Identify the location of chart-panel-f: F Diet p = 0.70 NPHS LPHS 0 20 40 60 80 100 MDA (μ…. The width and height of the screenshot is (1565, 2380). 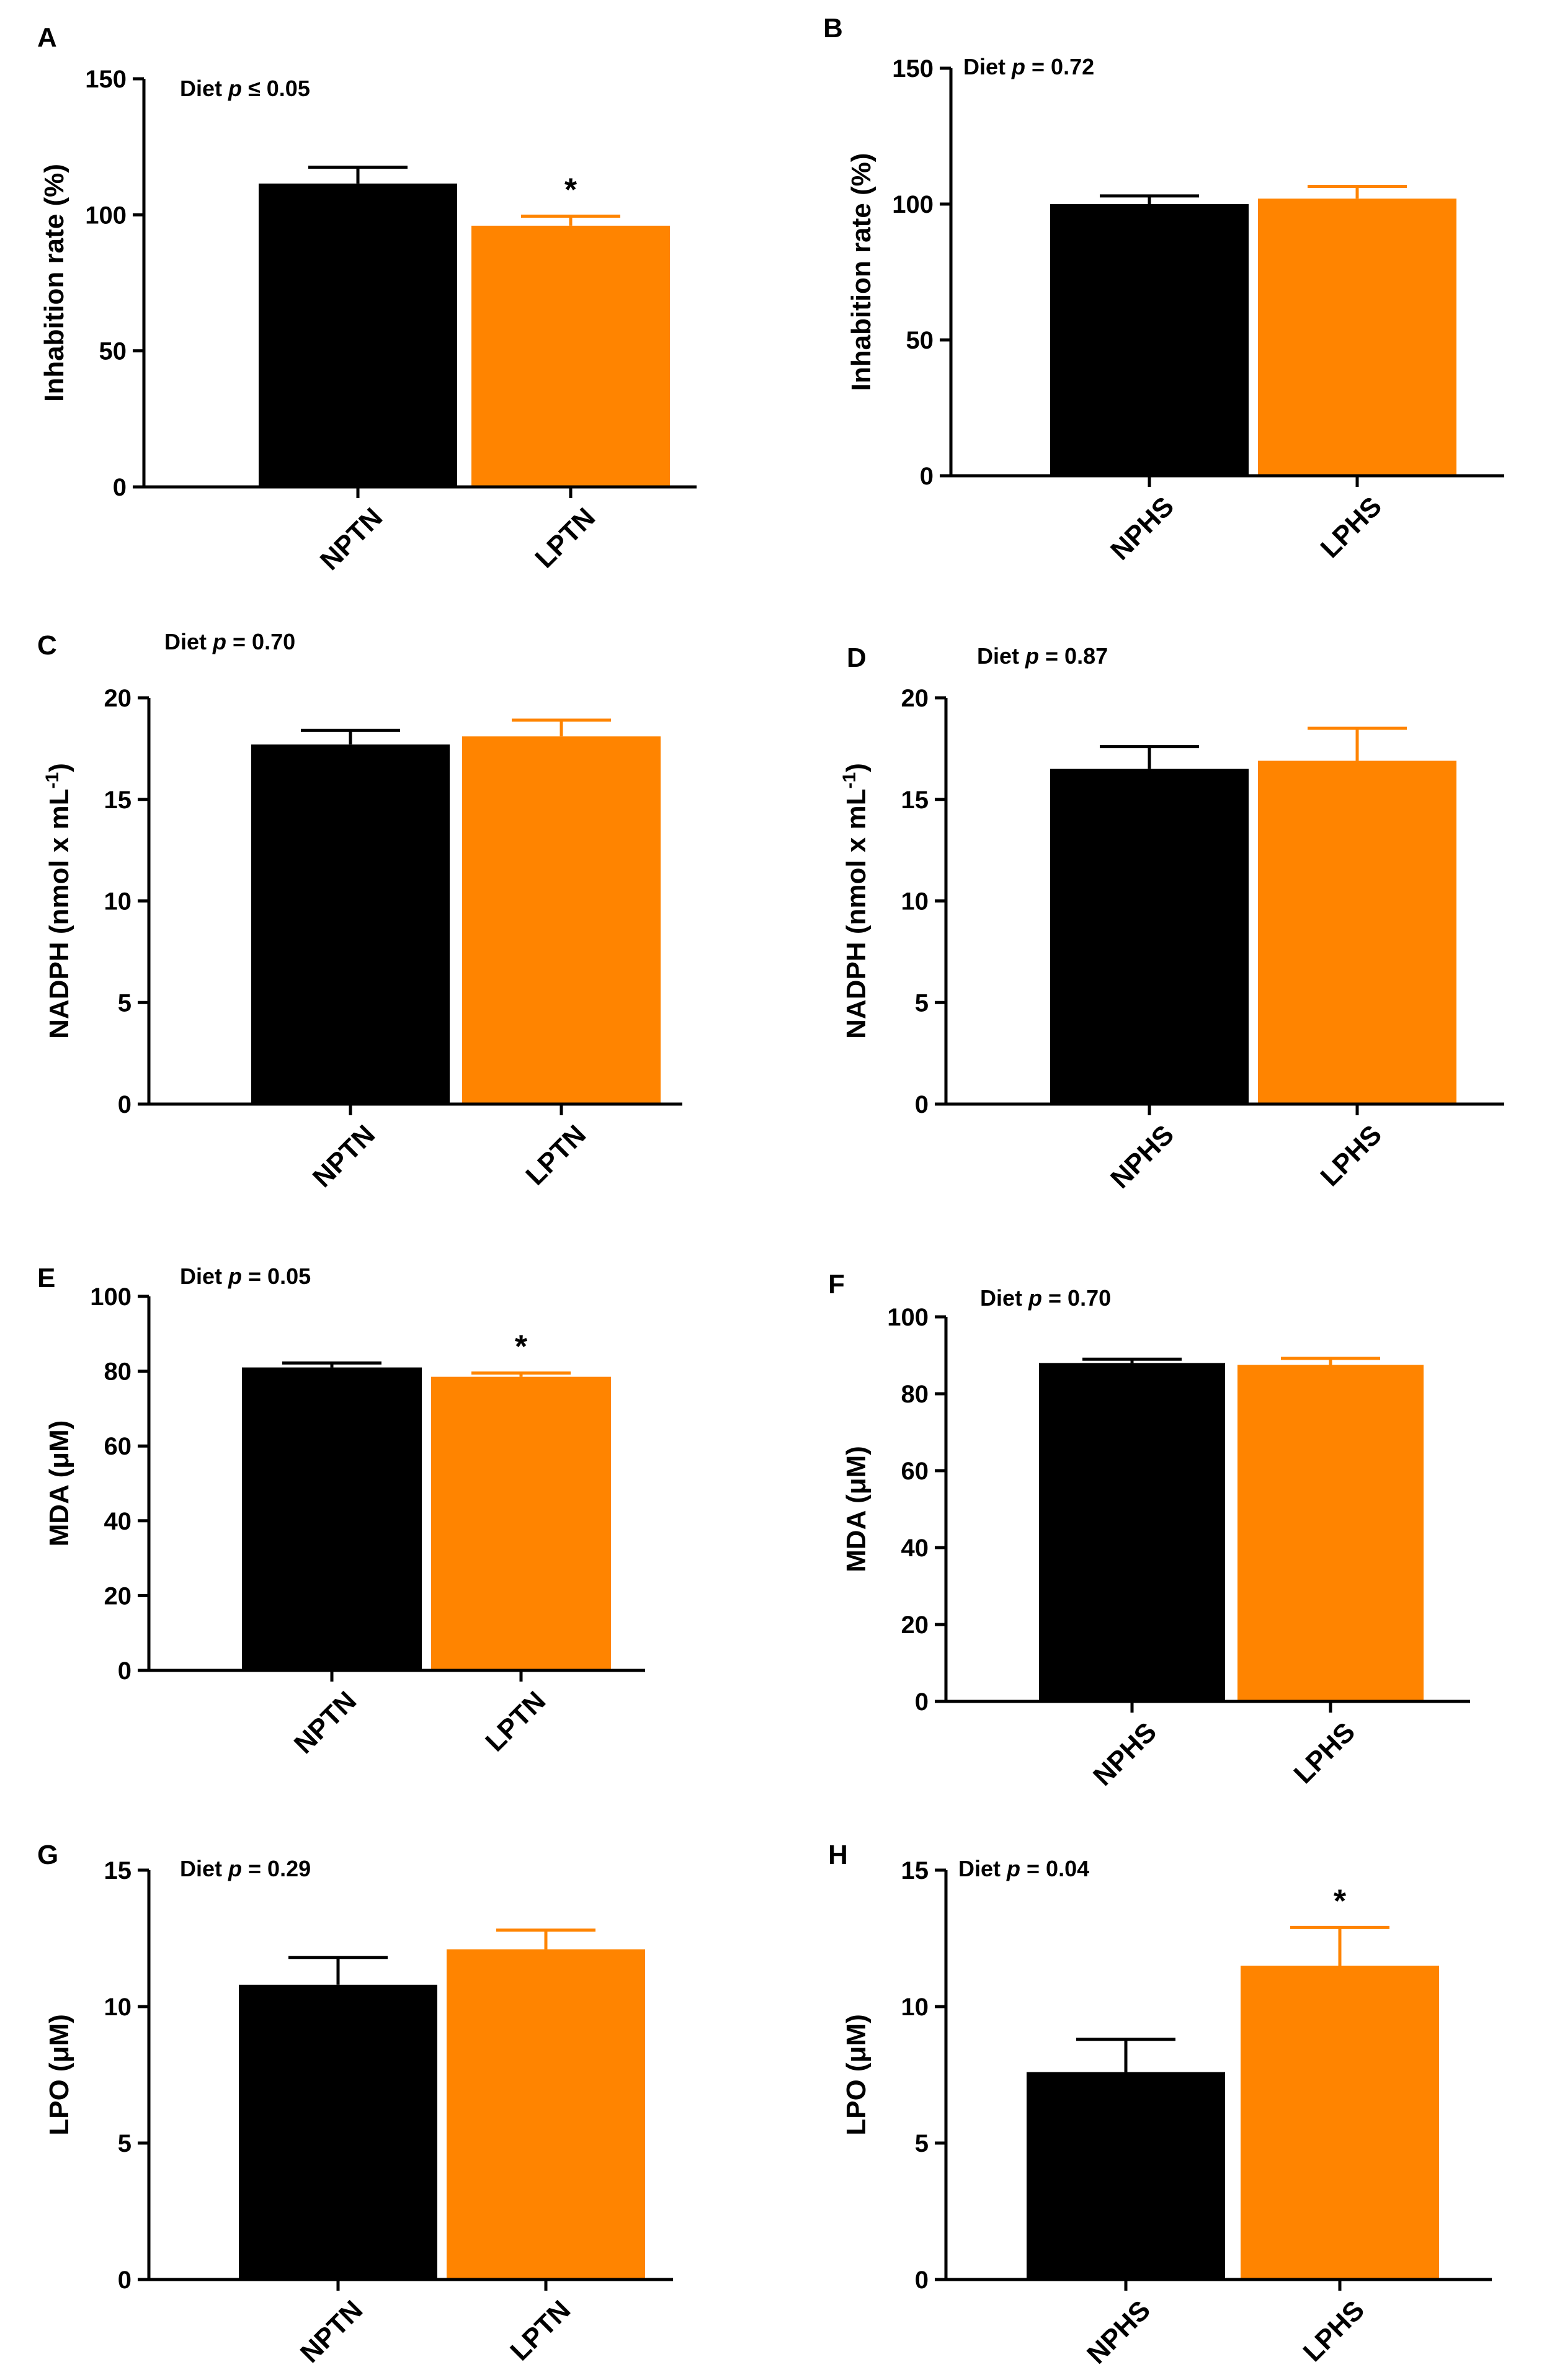
(1149, 1531).